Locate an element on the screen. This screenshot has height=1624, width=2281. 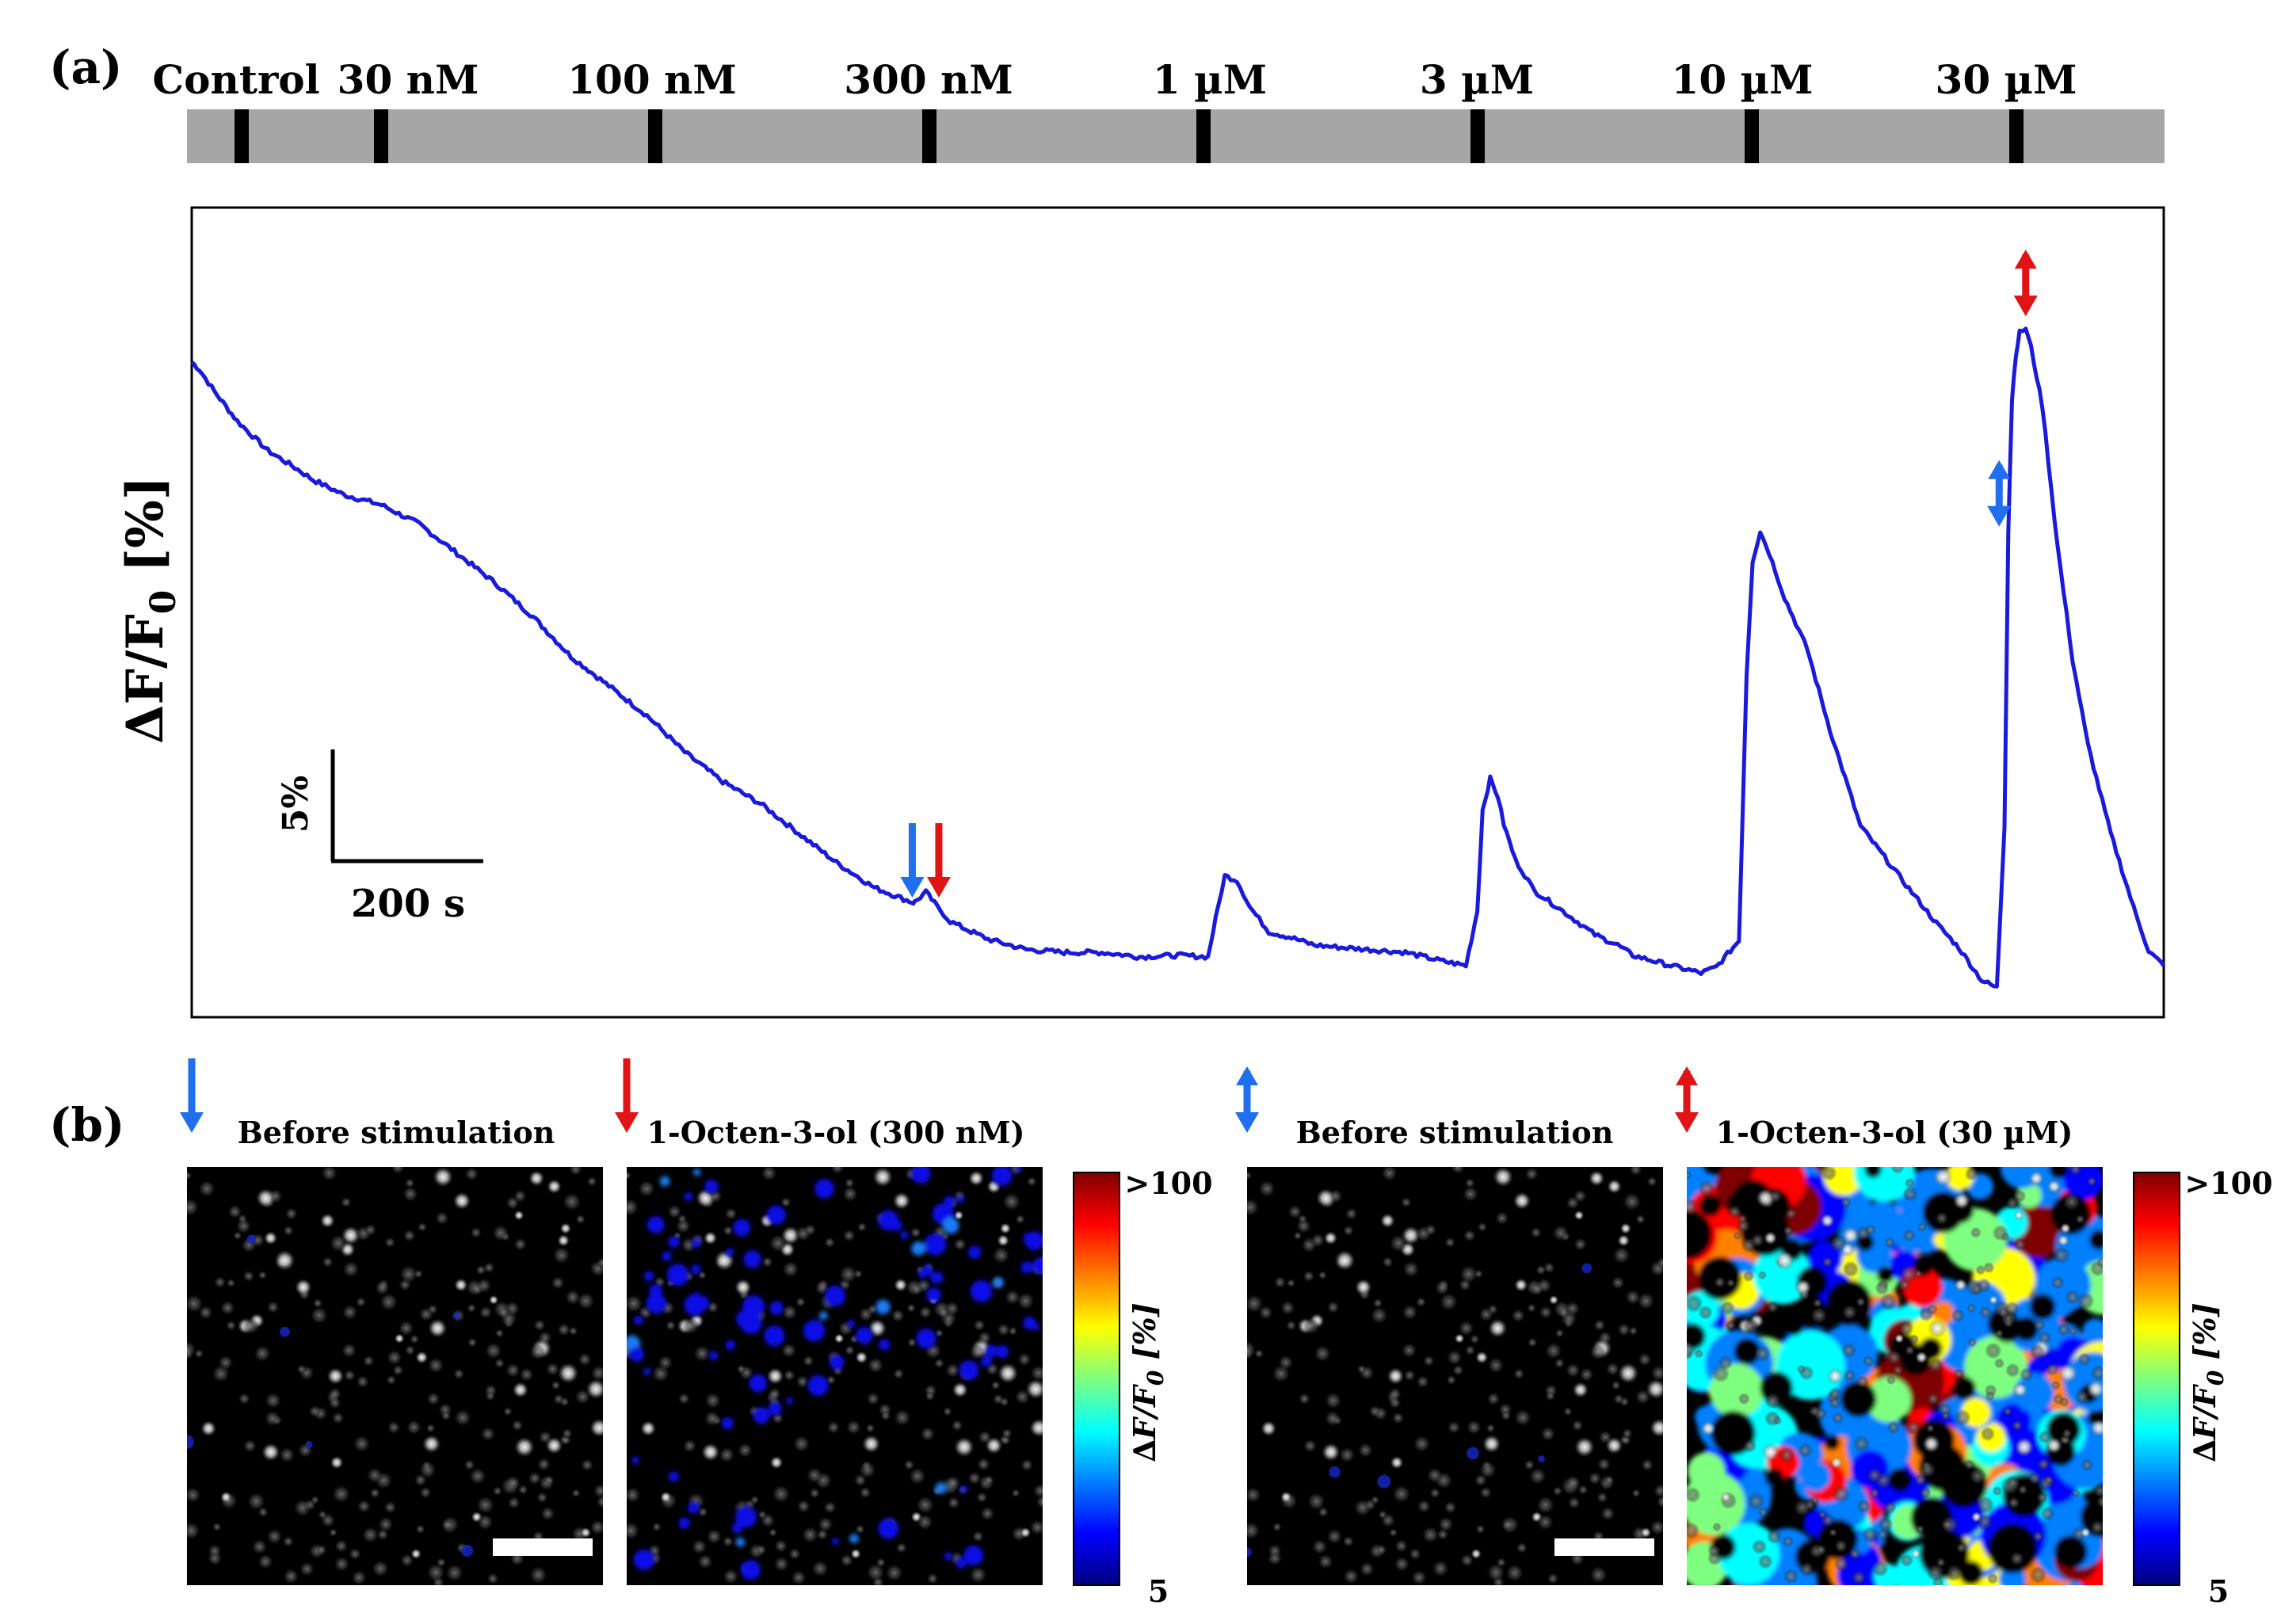
colorbar-2-axis-label: ∆F/F0 [%] is located at coordinates (2208, 1382).